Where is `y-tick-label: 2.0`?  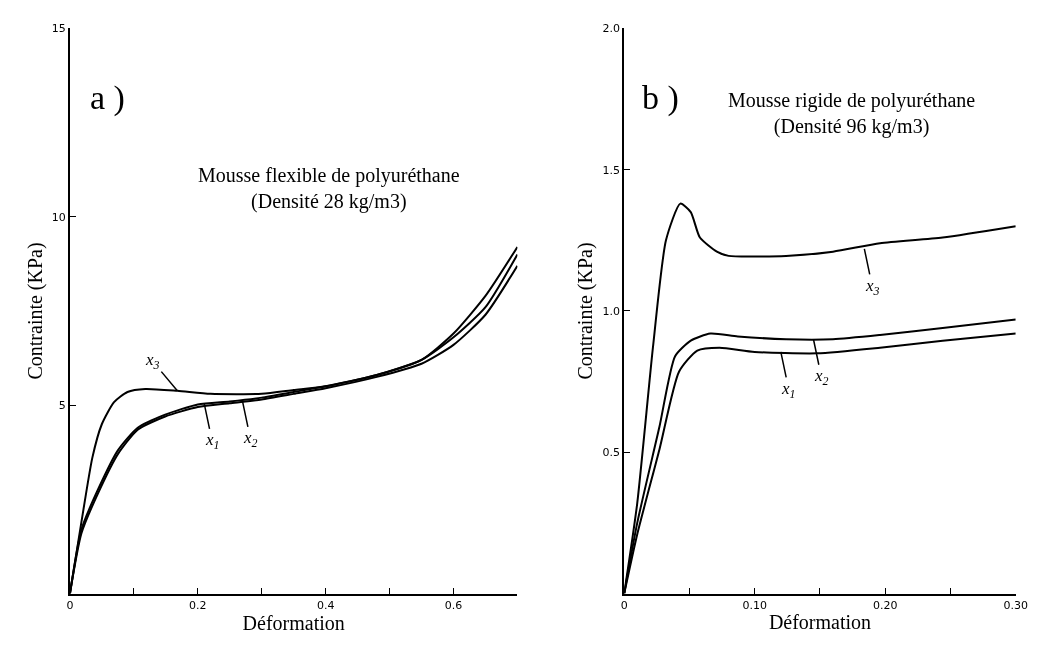
y-tick-label: 2.0 is located at coordinates (611, 29).